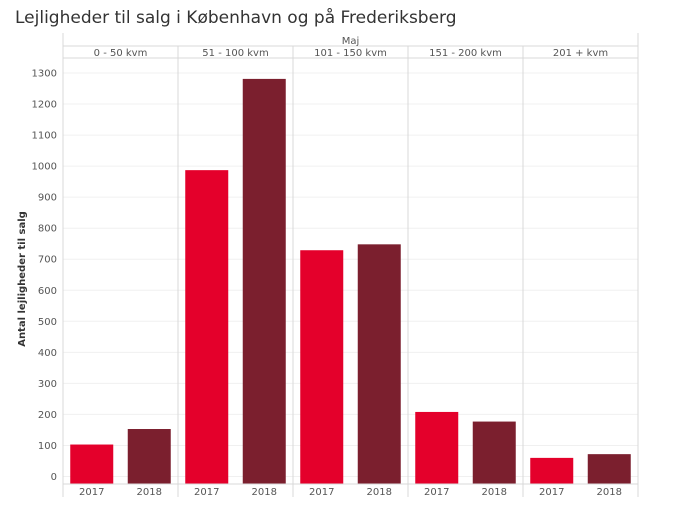  I want to click on y-tick-label: 700, so click(47, 260).